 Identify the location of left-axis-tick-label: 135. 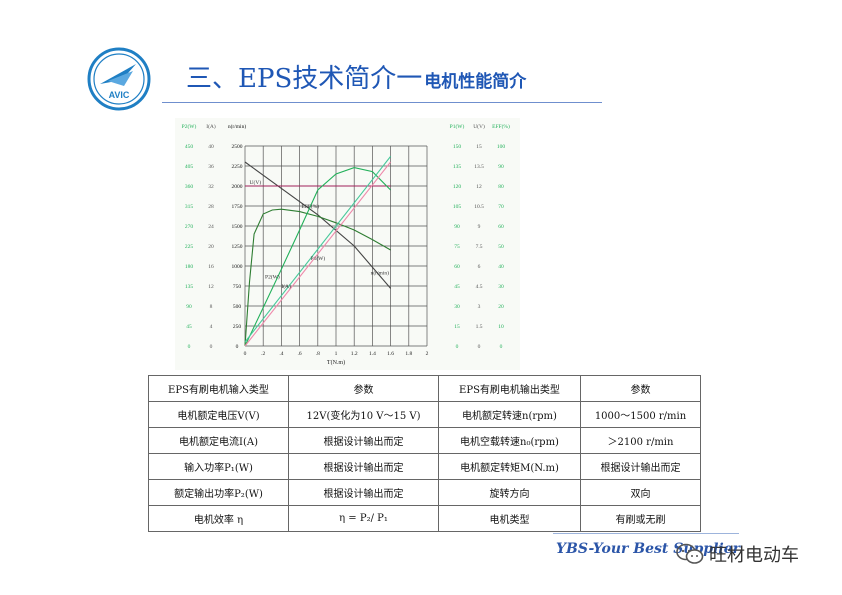
(189, 287).